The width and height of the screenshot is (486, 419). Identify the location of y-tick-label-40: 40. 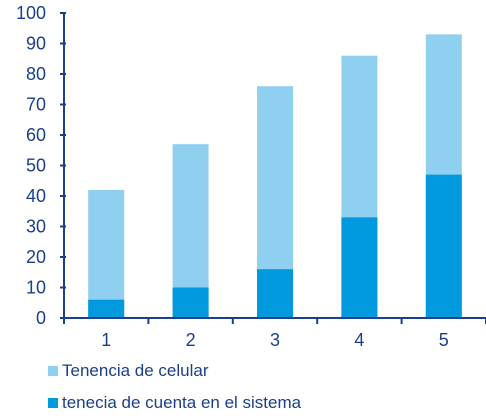
(36, 196).